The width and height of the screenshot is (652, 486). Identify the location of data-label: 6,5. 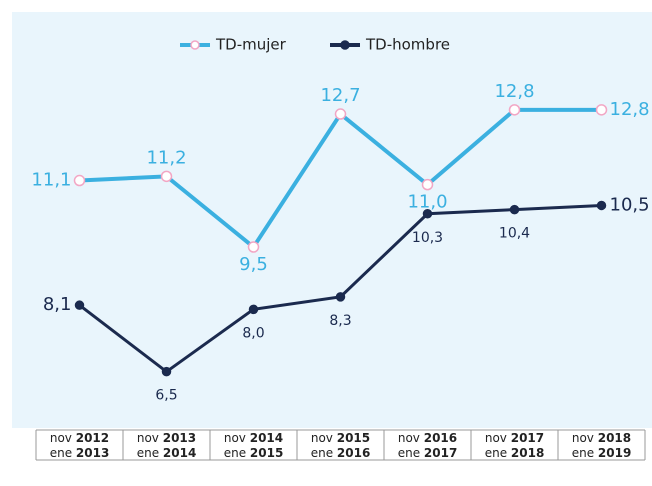
(166, 396).